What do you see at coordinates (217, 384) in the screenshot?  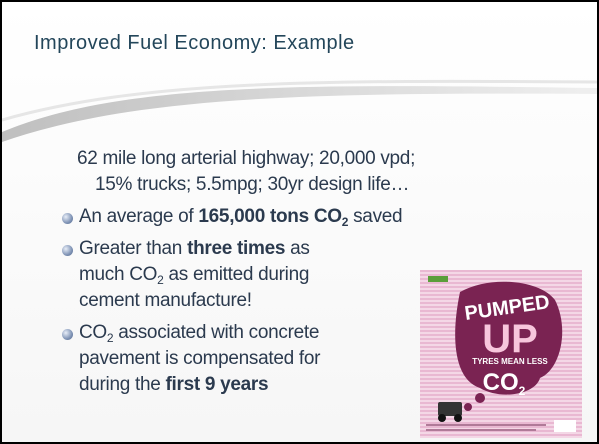 I see `bold-text: first 9 years` at bounding box center [217, 384].